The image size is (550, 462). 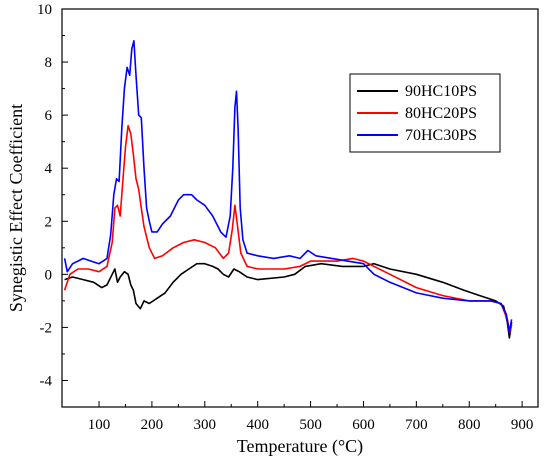 I want to click on x-tick-label: 100, so click(x=99, y=425).